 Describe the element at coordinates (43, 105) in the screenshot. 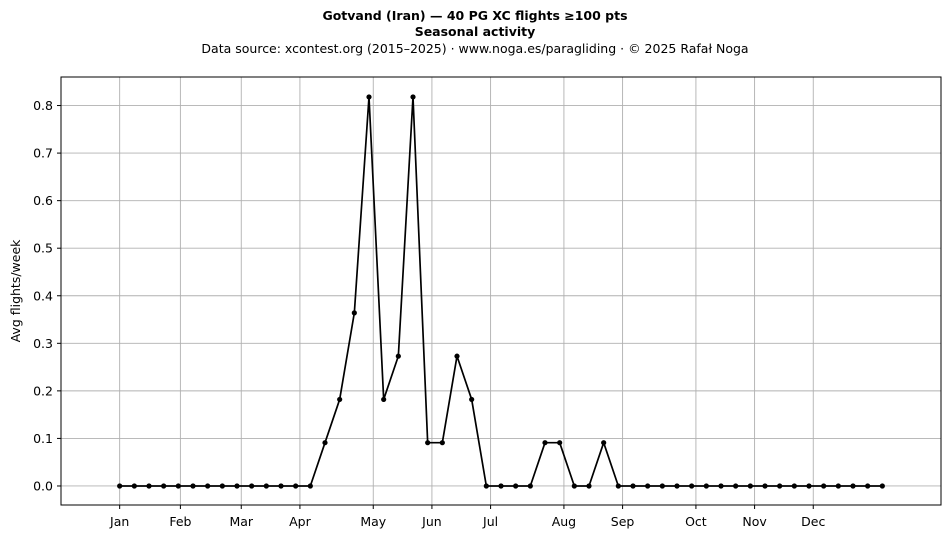

I see `y-tick-label: 0.8` at that location.